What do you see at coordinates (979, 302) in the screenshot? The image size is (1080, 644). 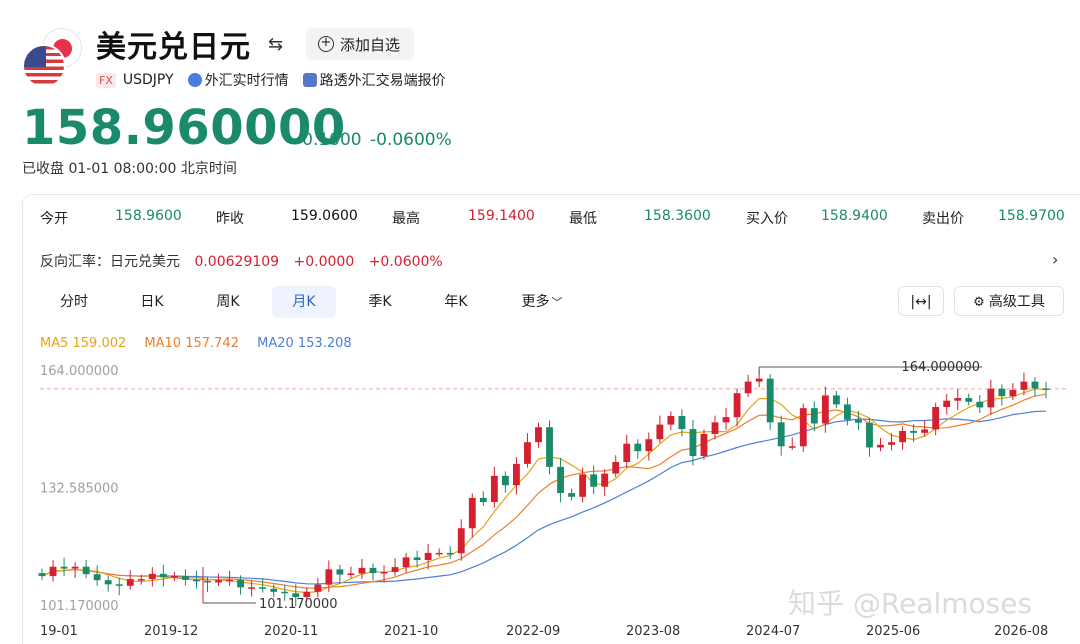 I see `tools-icon: ⚙` at bounding box center [979, 302].